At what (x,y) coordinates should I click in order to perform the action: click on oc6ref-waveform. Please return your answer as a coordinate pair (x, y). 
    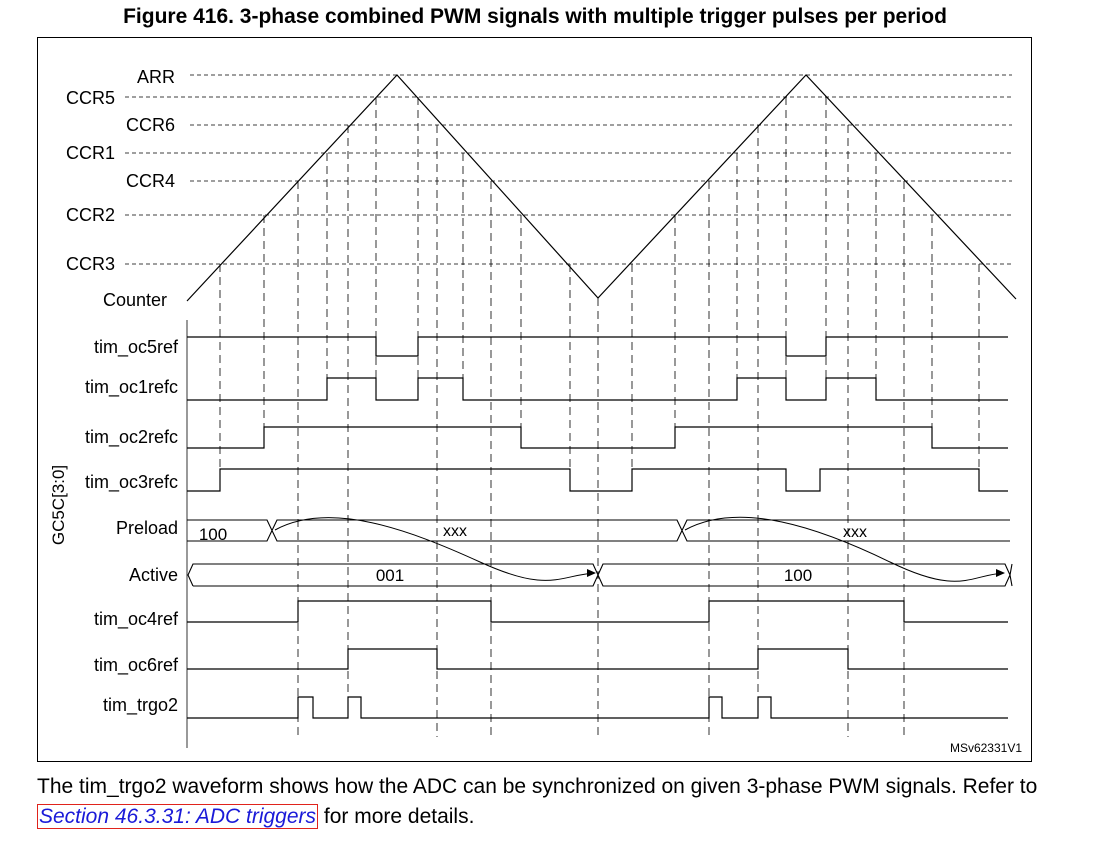
    Looking at the image, I should click on (597, 659).